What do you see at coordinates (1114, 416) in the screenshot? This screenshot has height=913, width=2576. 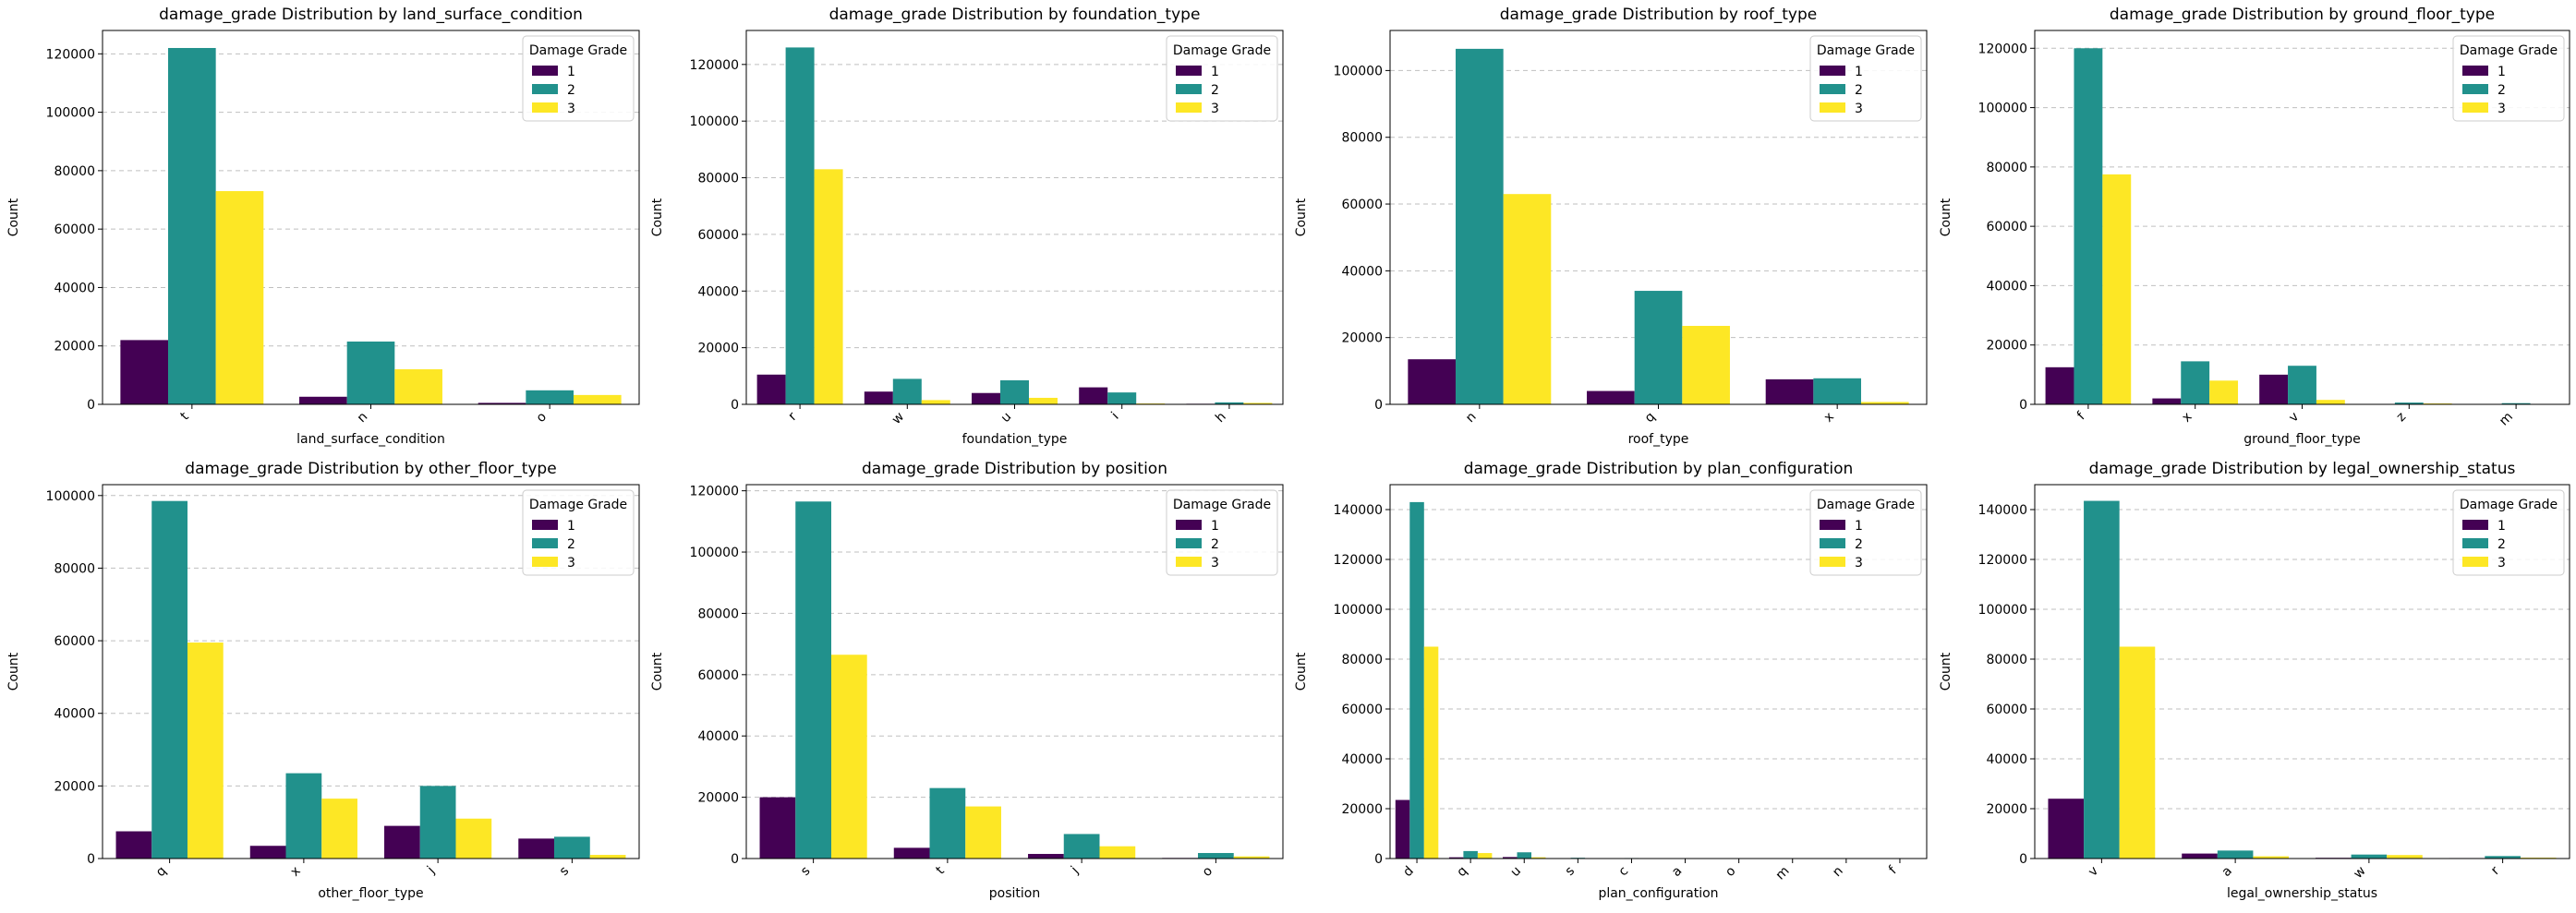 I see `x-tick-label: i` at bounding box center [1114, 416].